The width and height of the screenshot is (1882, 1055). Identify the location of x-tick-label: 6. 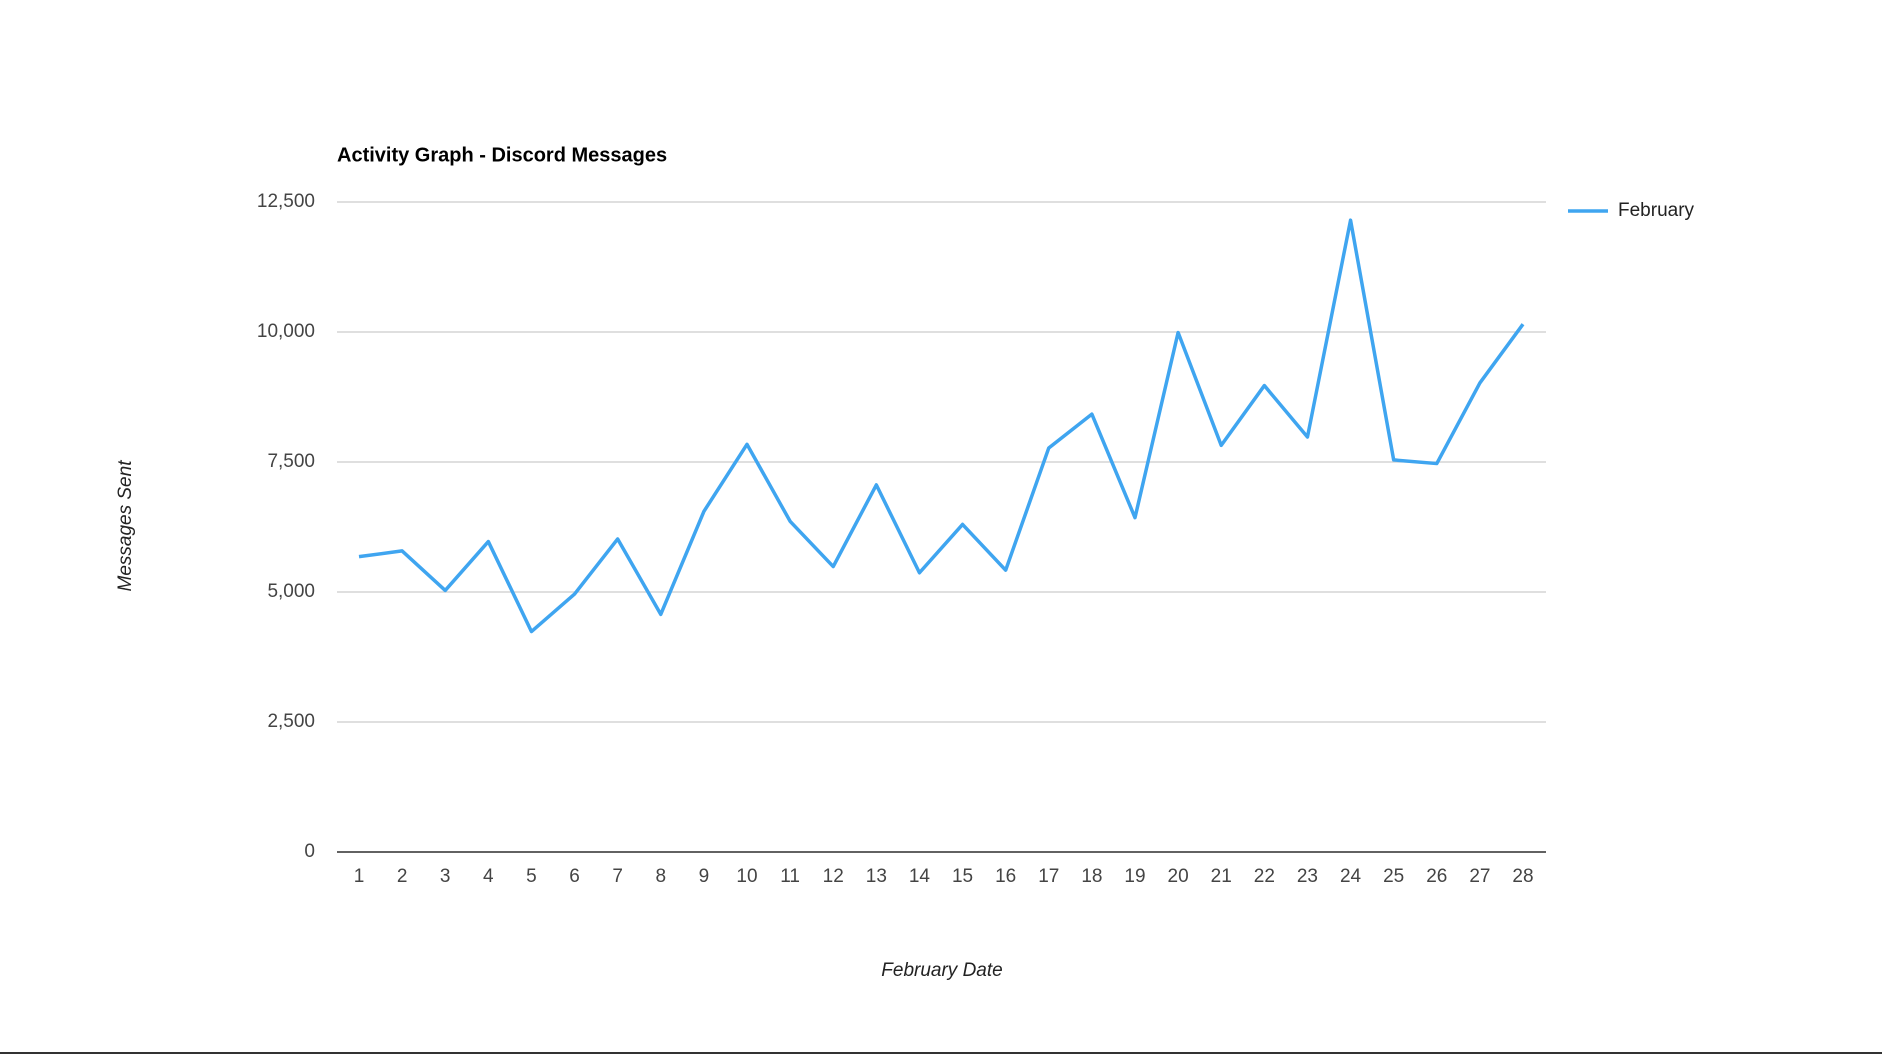
(574, 876).